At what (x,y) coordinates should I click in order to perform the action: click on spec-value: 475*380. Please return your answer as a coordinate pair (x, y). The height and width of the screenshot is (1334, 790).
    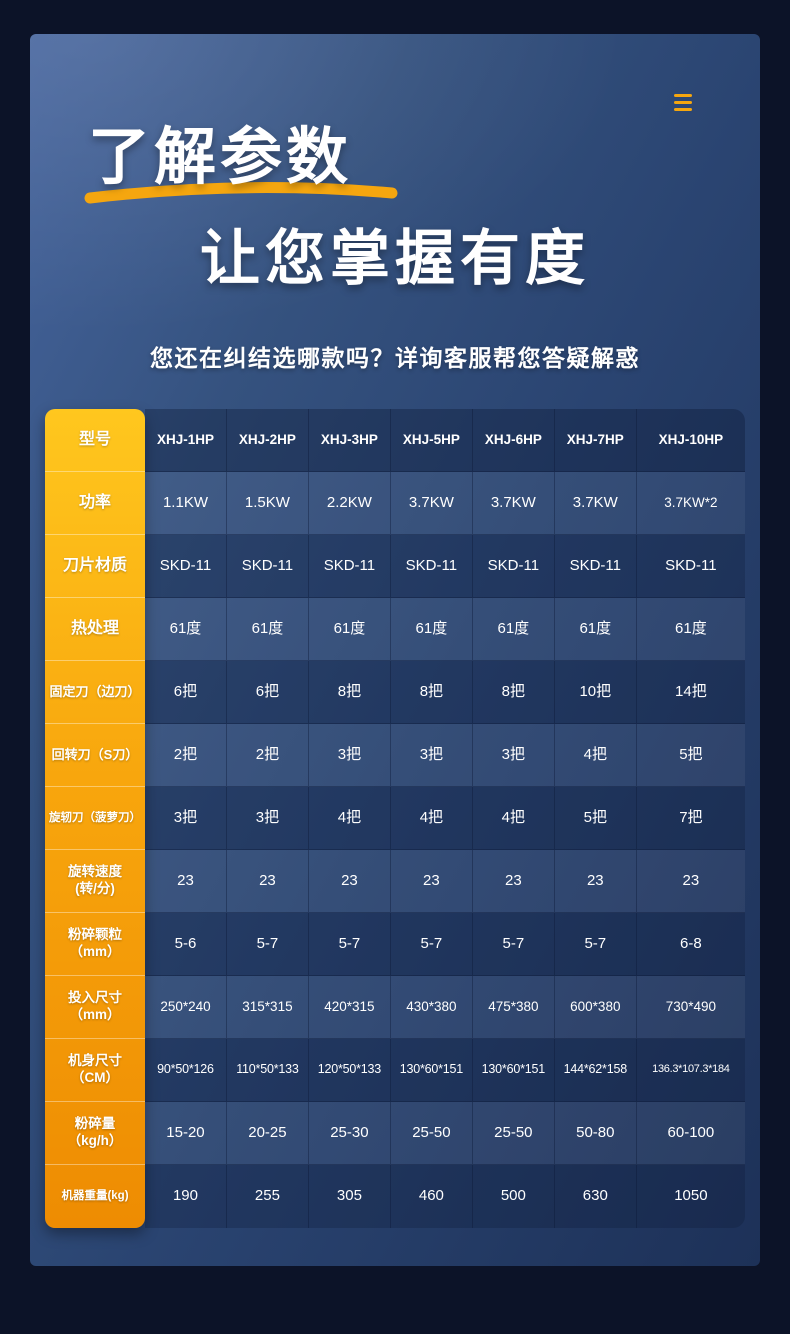
    Looking at the image, I should click on (513, 1007).